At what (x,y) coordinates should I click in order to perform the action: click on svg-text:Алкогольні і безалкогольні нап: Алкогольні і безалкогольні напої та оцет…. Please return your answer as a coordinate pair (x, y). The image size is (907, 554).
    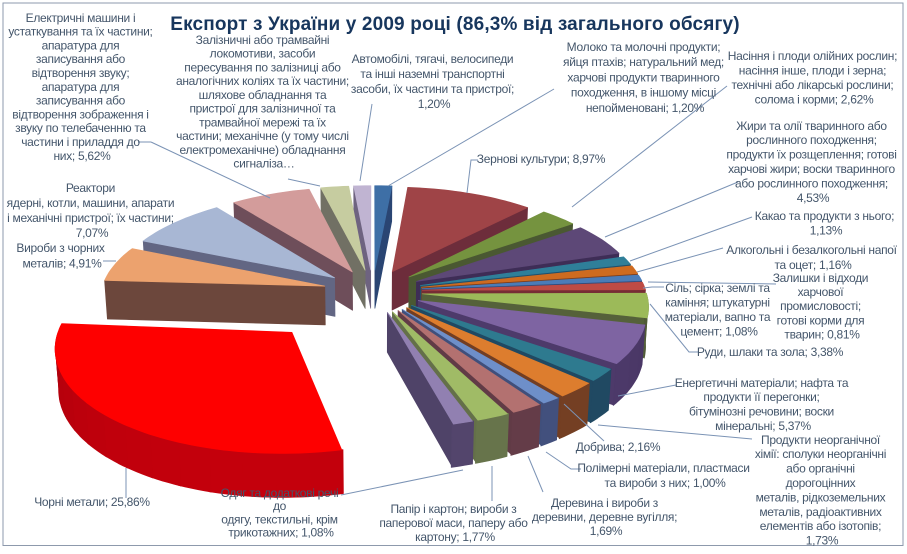
    Looking at the image, I should click on (813, 257).